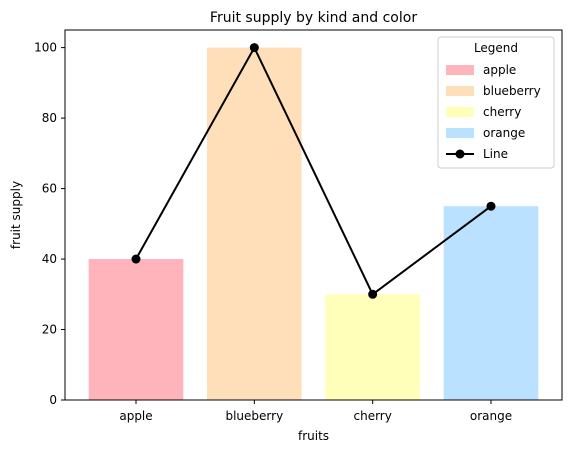  I want to click on x-tick-label: blueberry, so click(254, 416).